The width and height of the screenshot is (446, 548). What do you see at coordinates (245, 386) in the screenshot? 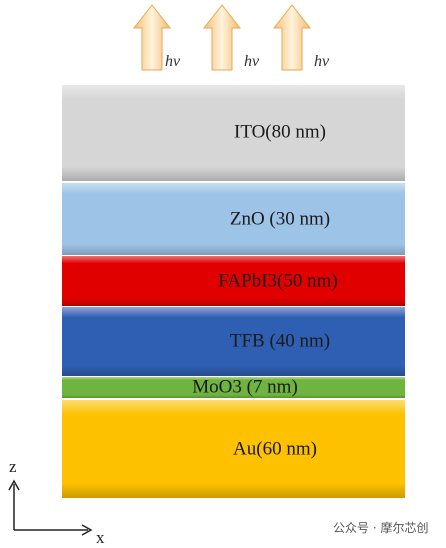
I see `layer-label: MoO3 (7 nm)` at bounding box center [245, 386].